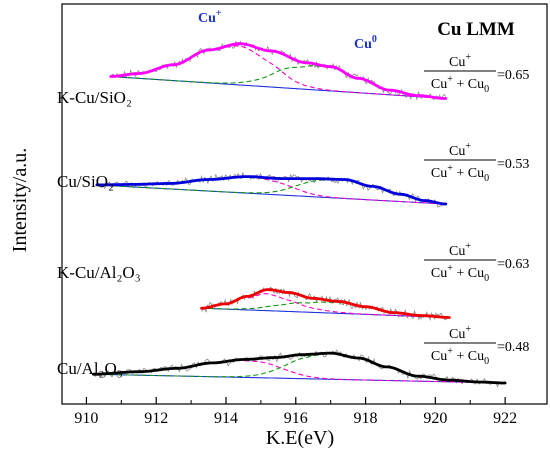 The height and width of the screenshot is (455, 550). What do you see at coordinates (476, 162) in the screenshot?
I see `ratio-fraction: Cu+ Cu+ + Cu0 =0.53` at bounding box center [476, 162].